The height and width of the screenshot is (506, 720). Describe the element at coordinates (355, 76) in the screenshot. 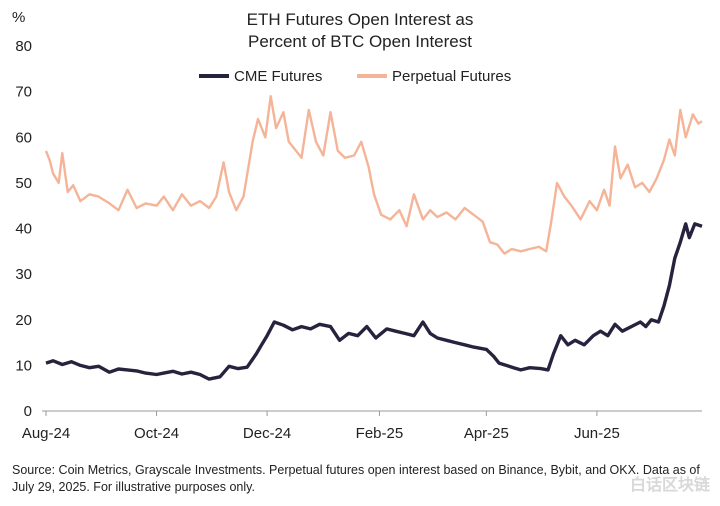

I see `legend: CME Futures Perpetual Futures` at that location.